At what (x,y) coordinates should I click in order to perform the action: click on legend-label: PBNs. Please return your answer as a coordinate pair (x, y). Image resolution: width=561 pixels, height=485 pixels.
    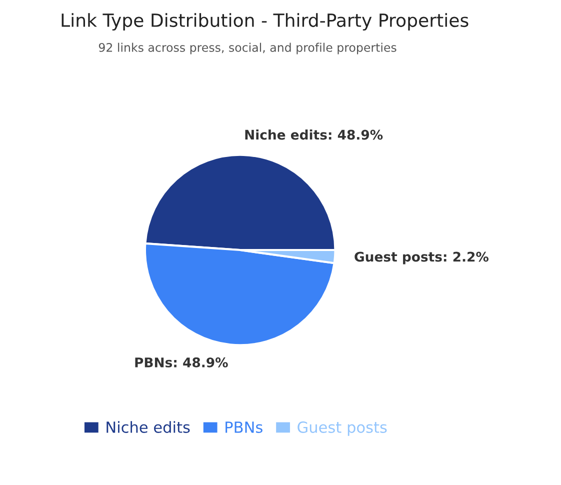
    Looking at the image, I should click on (244, 427).